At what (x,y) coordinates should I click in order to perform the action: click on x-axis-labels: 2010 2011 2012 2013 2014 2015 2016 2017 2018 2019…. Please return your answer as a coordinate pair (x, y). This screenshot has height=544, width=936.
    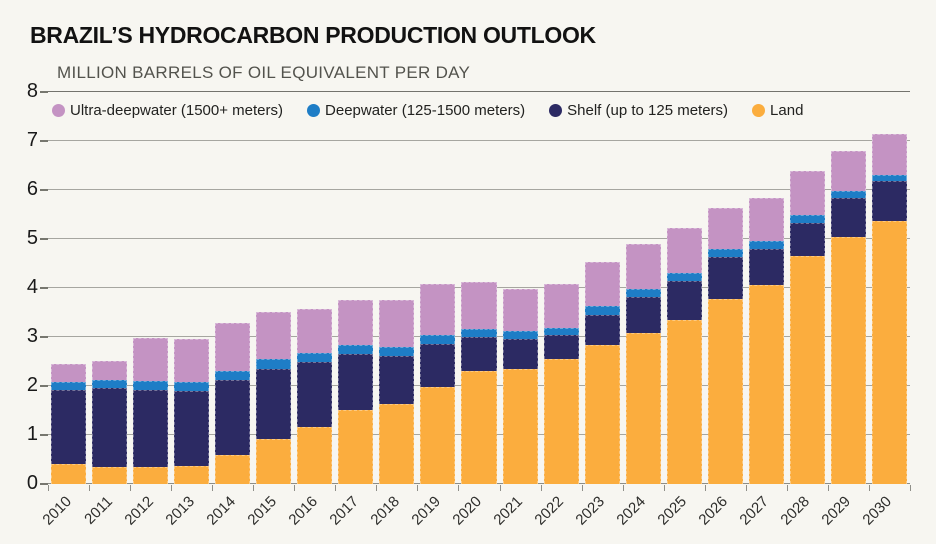
    Looking at the image, I should click on (474, 513).